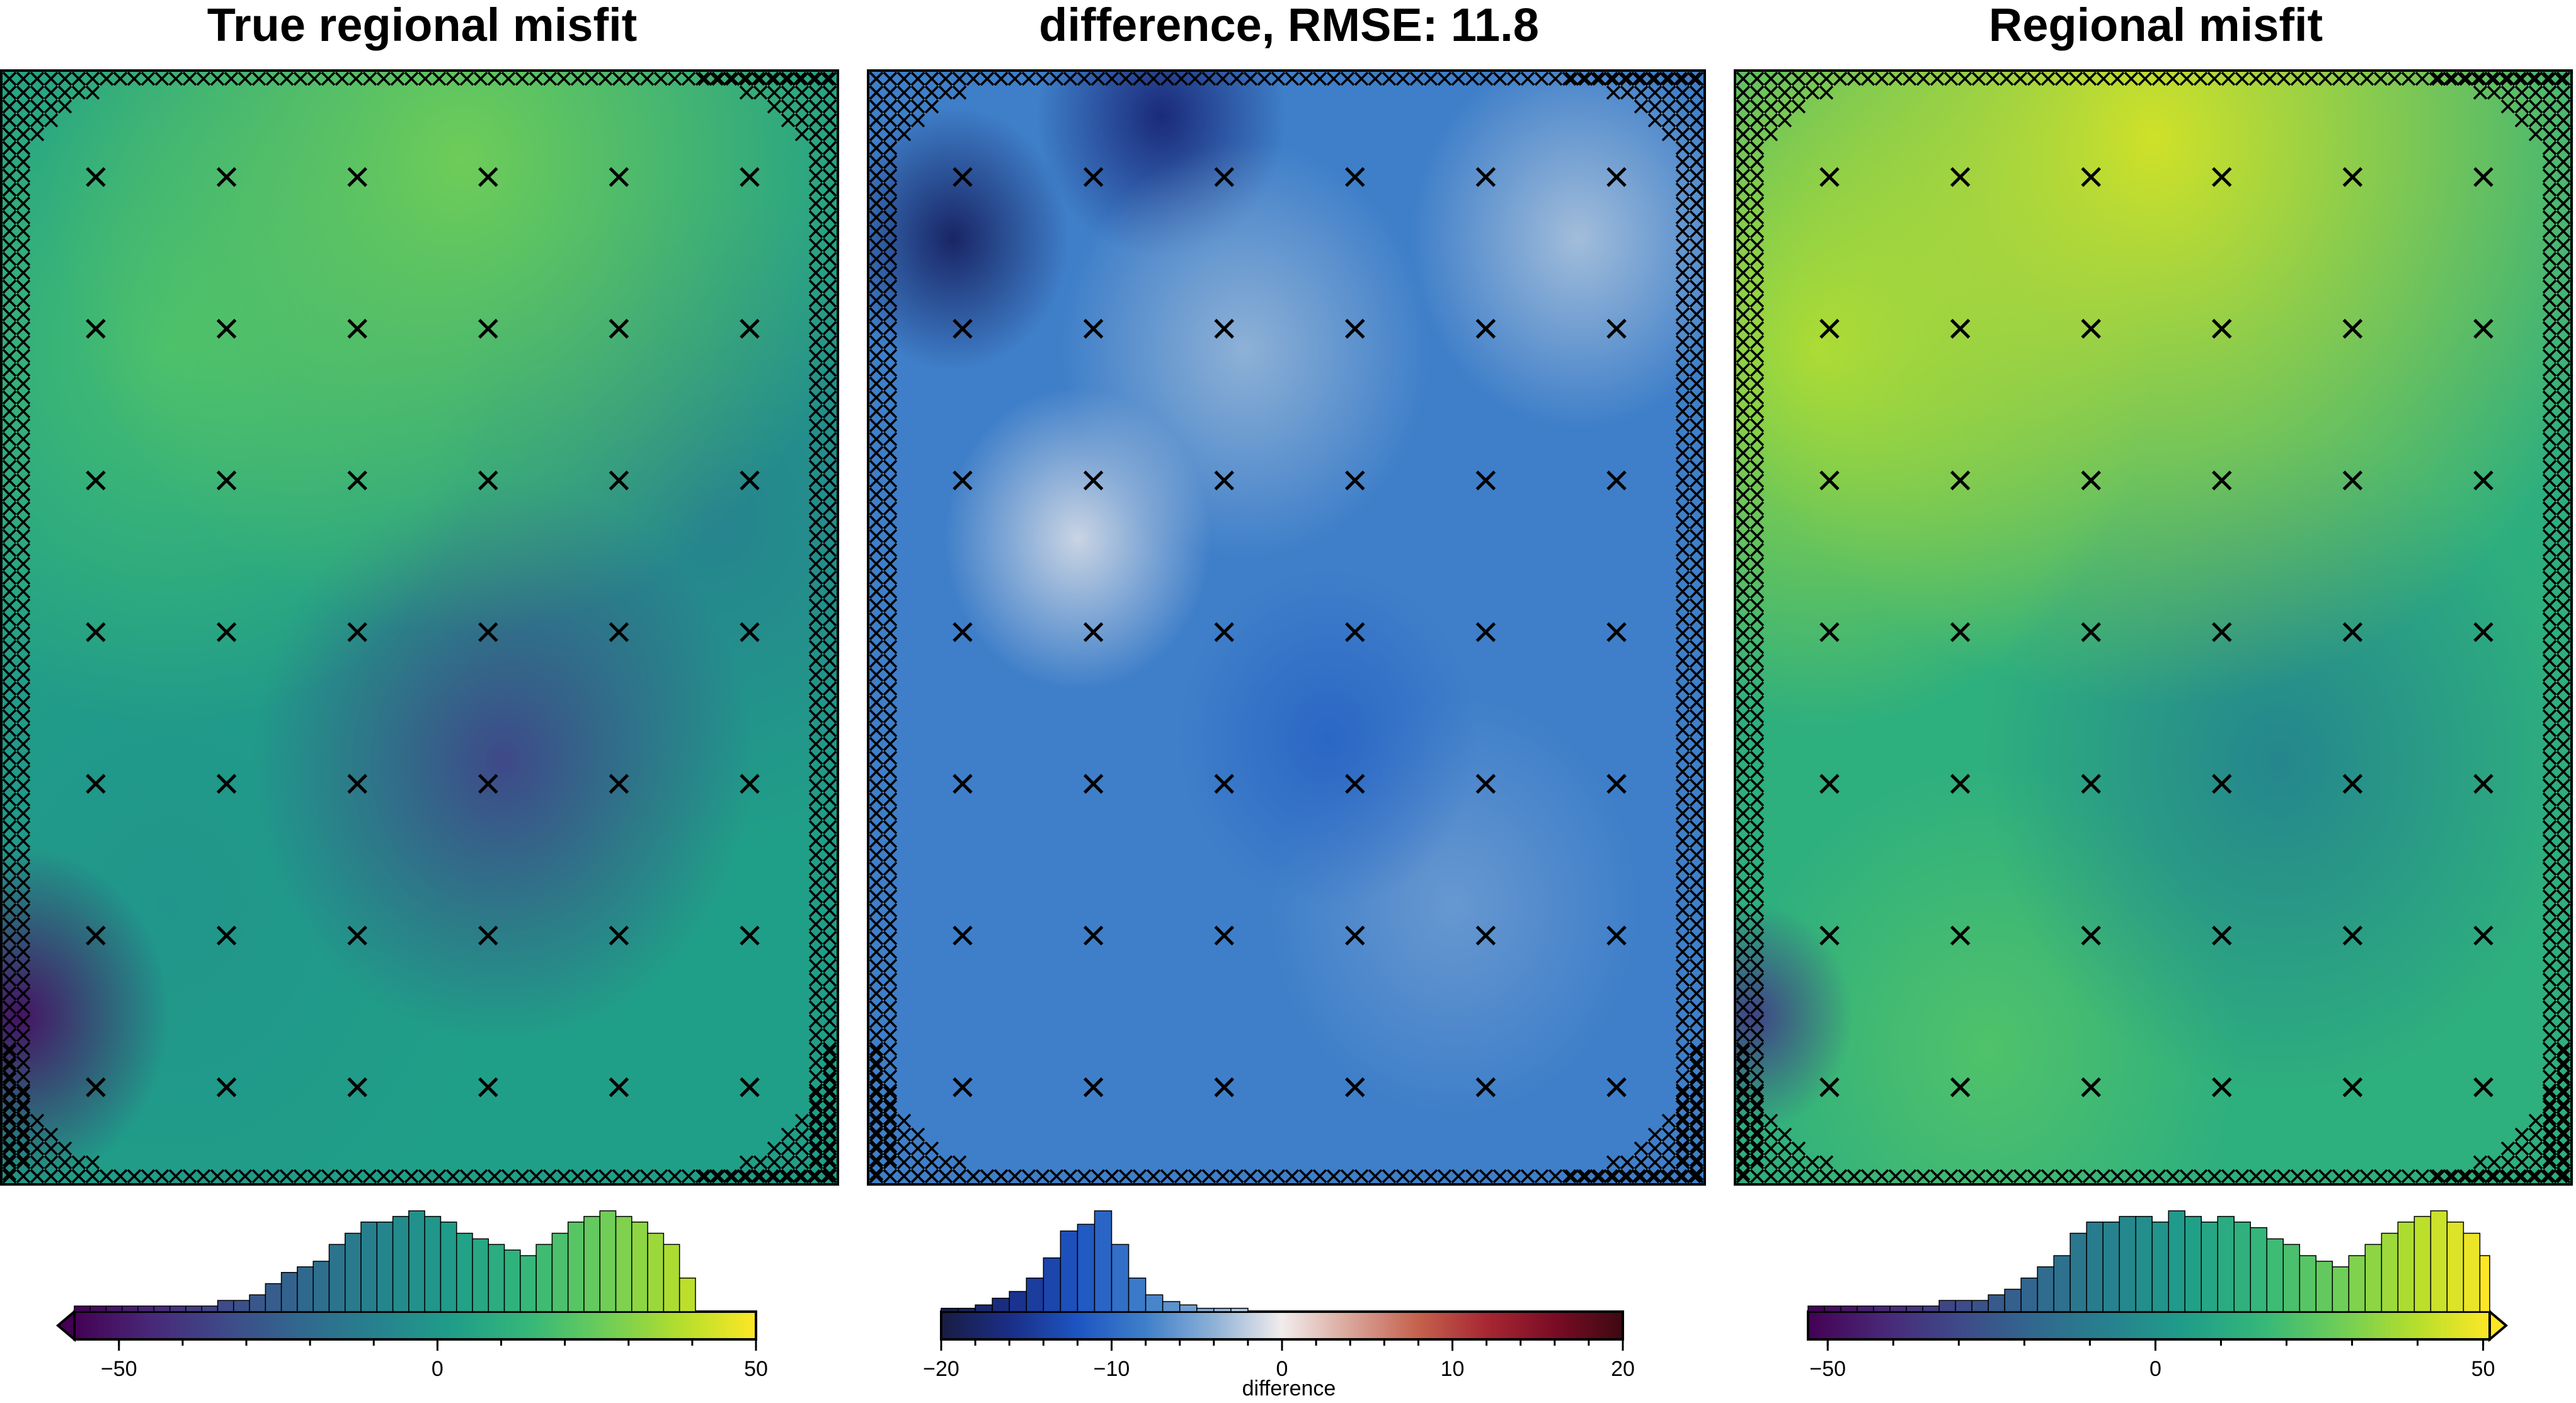 The width and height of the screenshot is (2576, 1403). What do you see at coordinates (941, 1369) in the screenshot?
I see `colorbar-tick-label: −20` at bounding box center [941, 1369].